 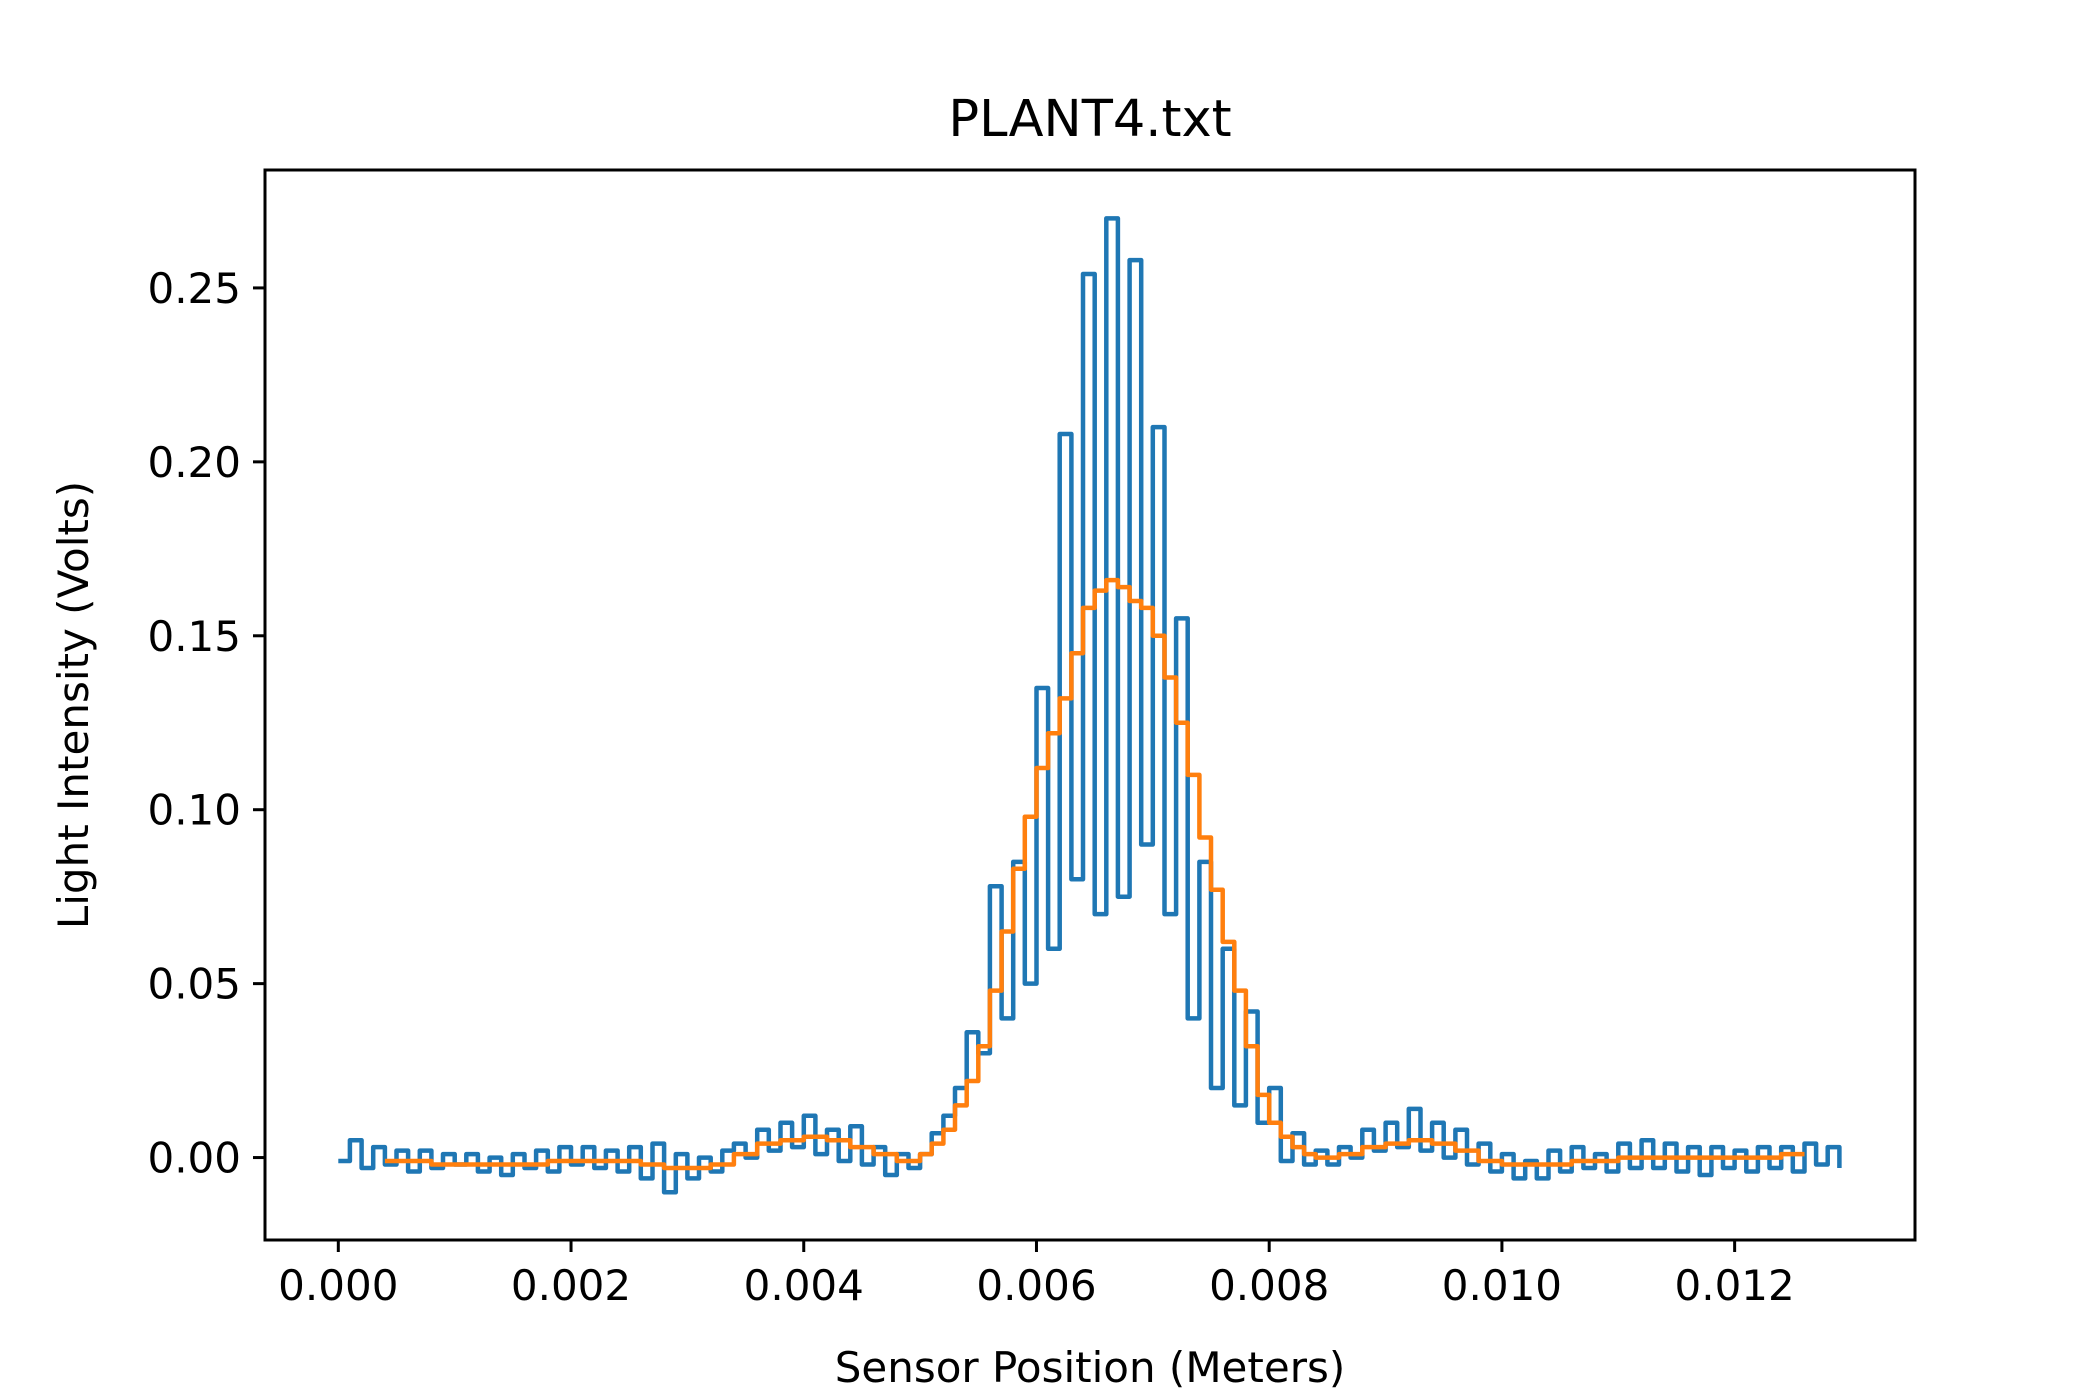 I want to click on x-tick-label: 0.006, so click(x=1036, y=1285).